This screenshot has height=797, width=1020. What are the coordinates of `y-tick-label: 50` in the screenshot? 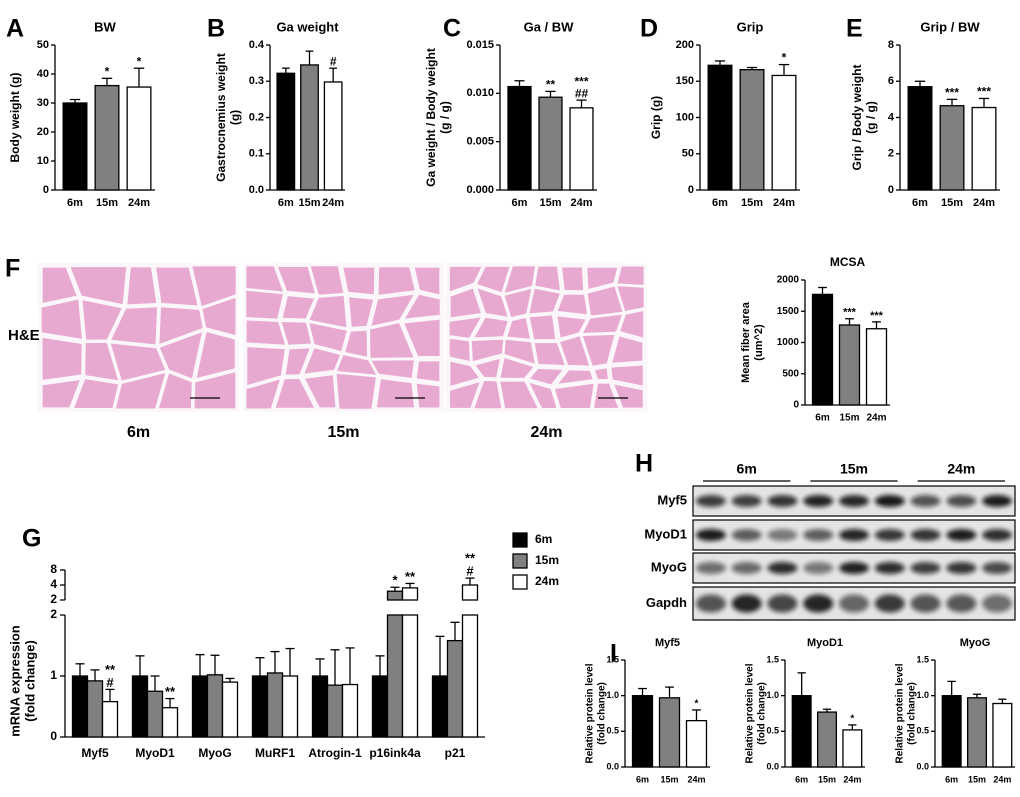 It's located at (43, 45).